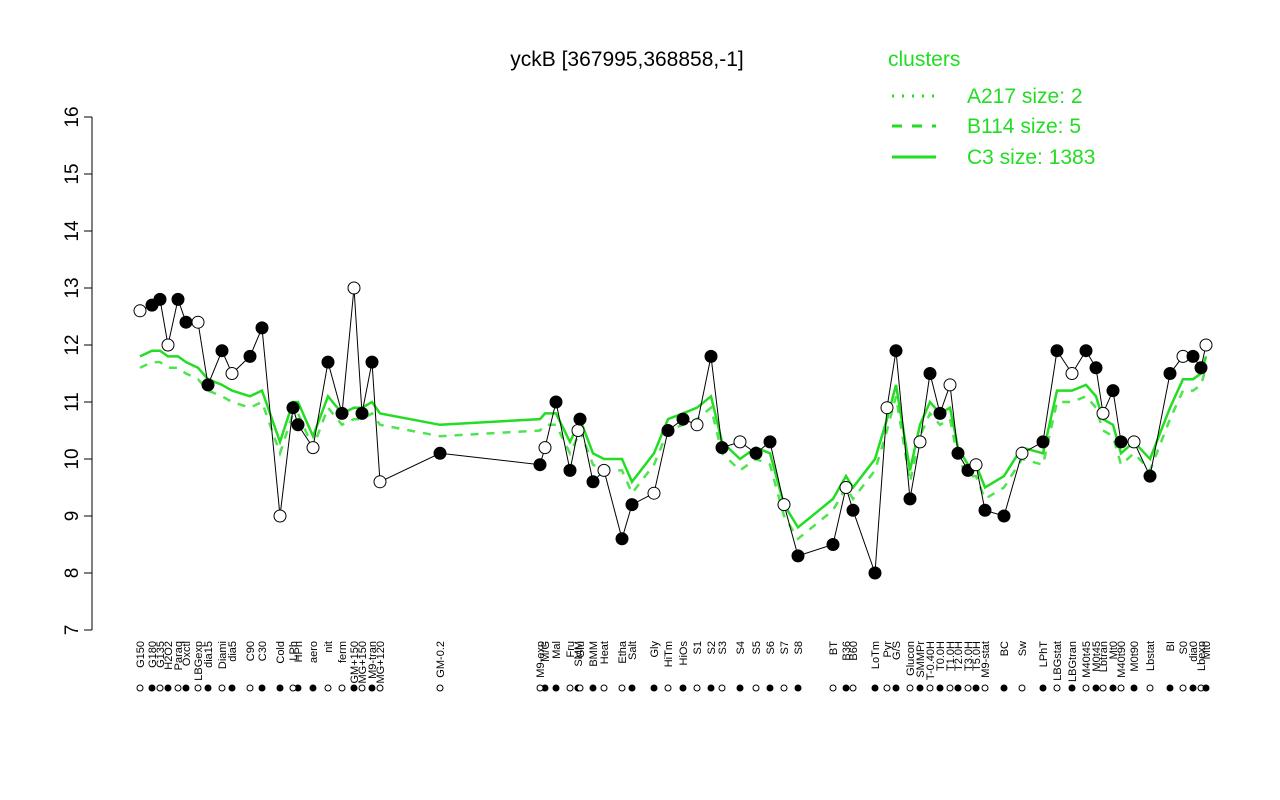  What do you see at coordinates (1087, 659) in the screenshot?
I see `x-tick-label: M40t45` at bounding box center [1087, 659].